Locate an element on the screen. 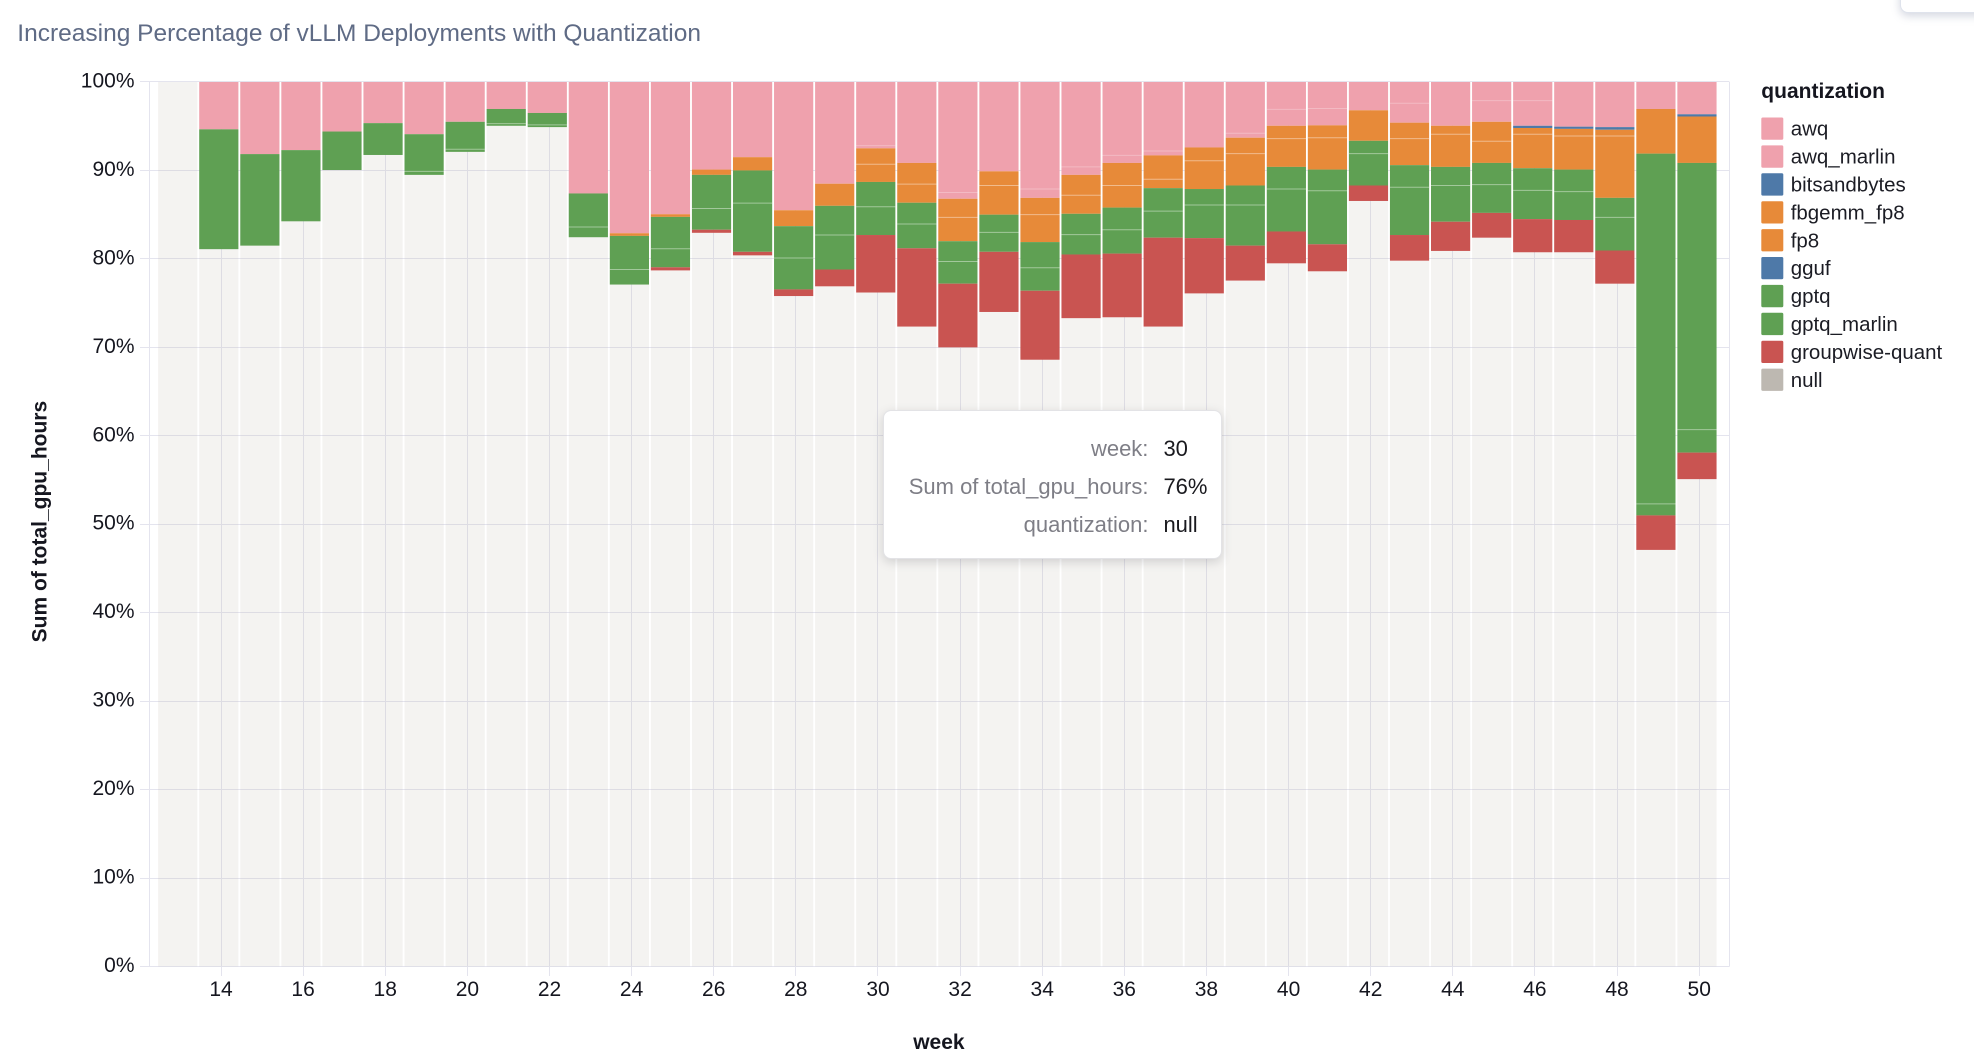  svg-text: 38 is located at coordinates (1206, 989).